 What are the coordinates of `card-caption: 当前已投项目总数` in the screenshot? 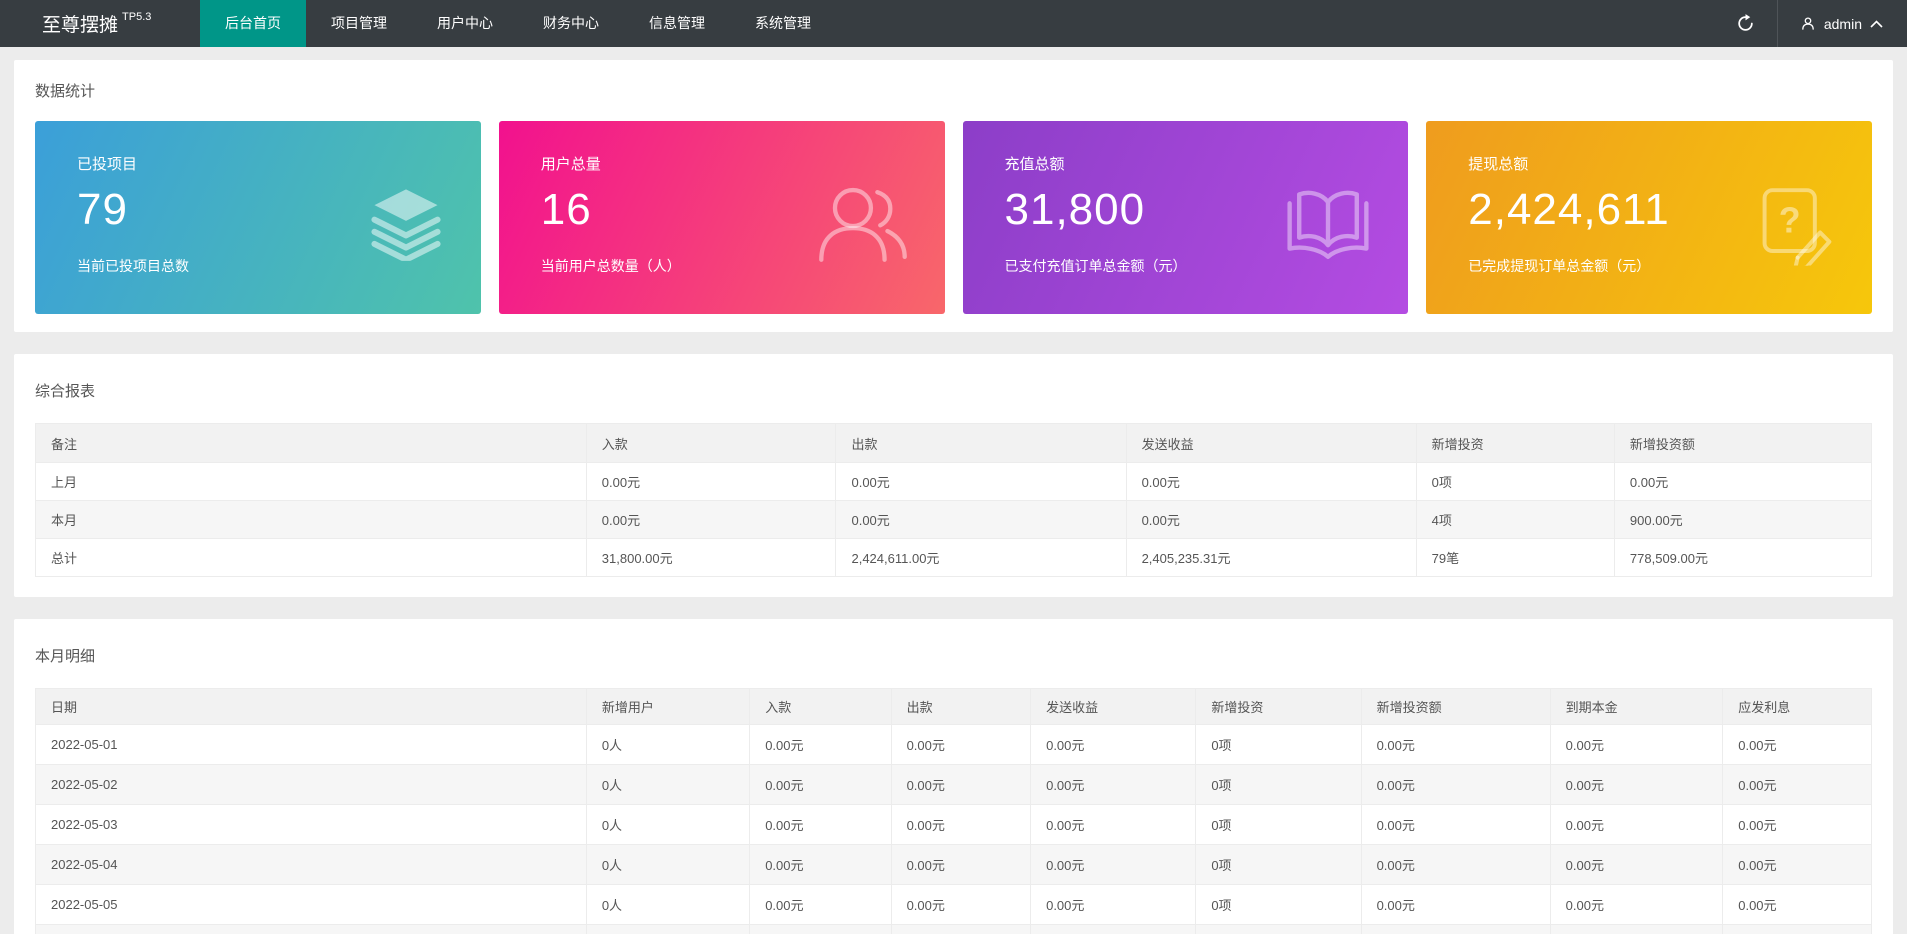 It's located at (133, 266).